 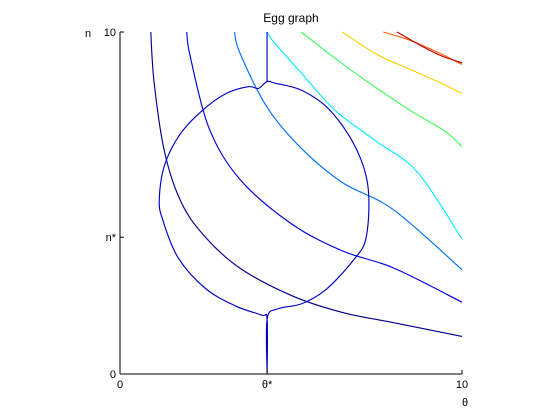 I want to click on y-tick-label: n*, so click(x=111, y=238).